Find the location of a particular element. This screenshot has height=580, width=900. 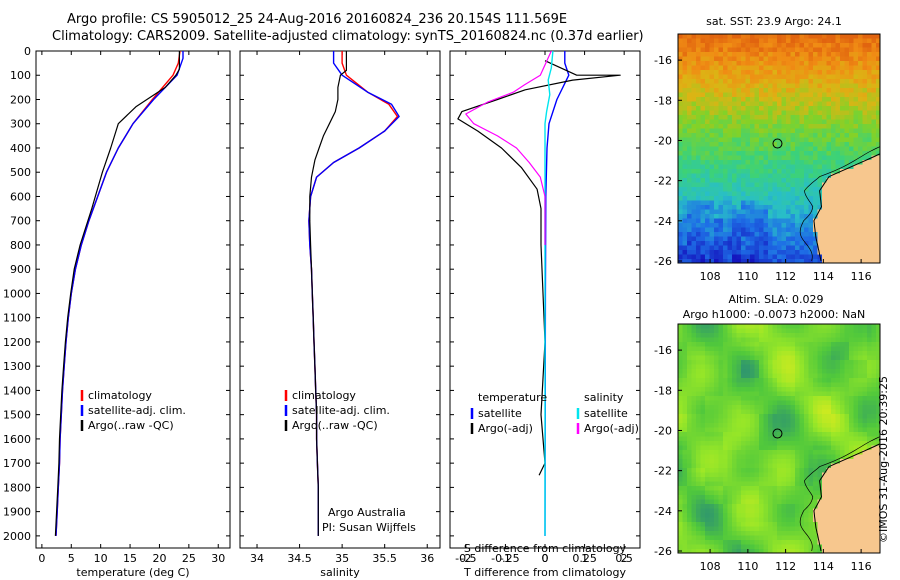

map-lines is located at coordinates (839, 204).